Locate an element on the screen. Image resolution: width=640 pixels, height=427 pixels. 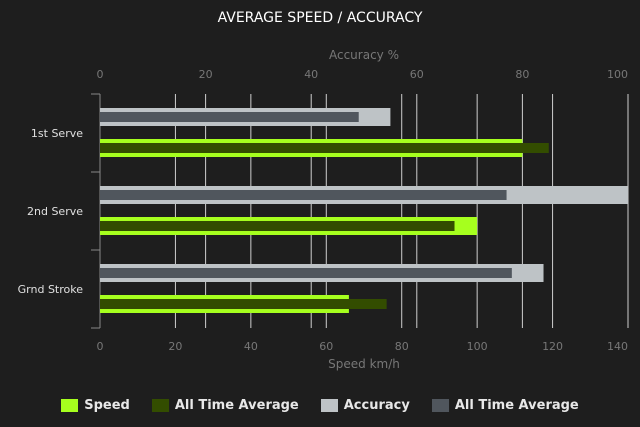
speed-tick-label: 0 is located at coordinates (100, 346).